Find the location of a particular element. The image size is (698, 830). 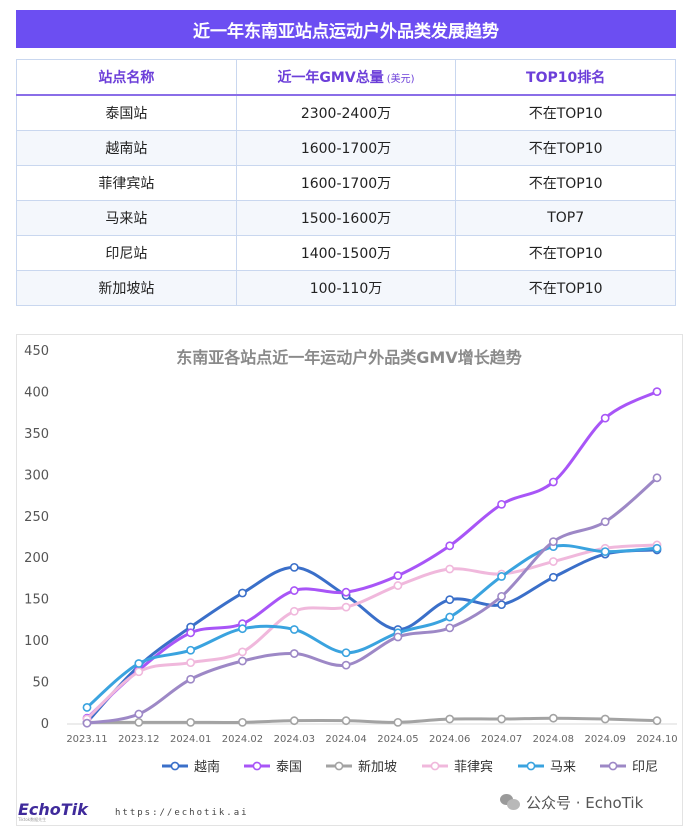

chart-title: 东南亚各站点近一年运动户外品类GMV增长趋势 is located at coordinates (348, 357).